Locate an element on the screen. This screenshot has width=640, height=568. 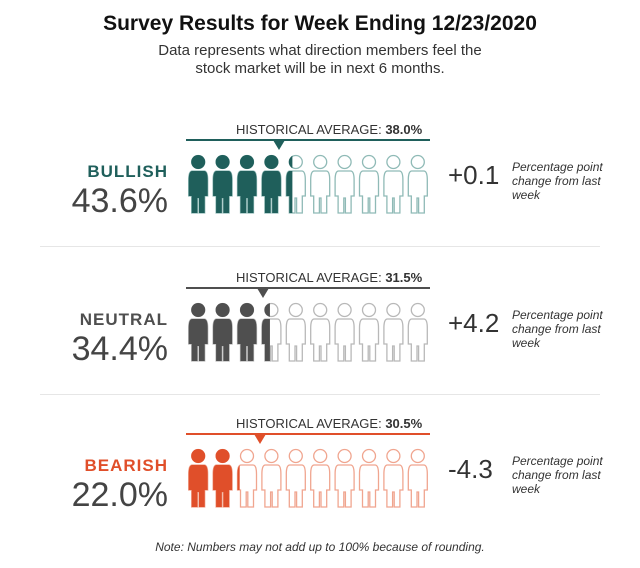
bullish-percent: 43.6% is located at coordinates (119, 201).